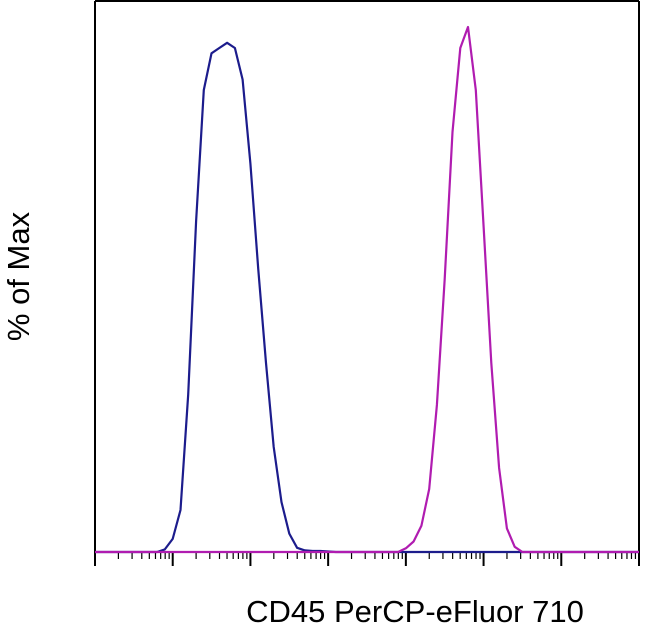 Image resolution: width=650 pixels, height=634 pixels. I want to click on x-axis-ticks, so click(367, 559).